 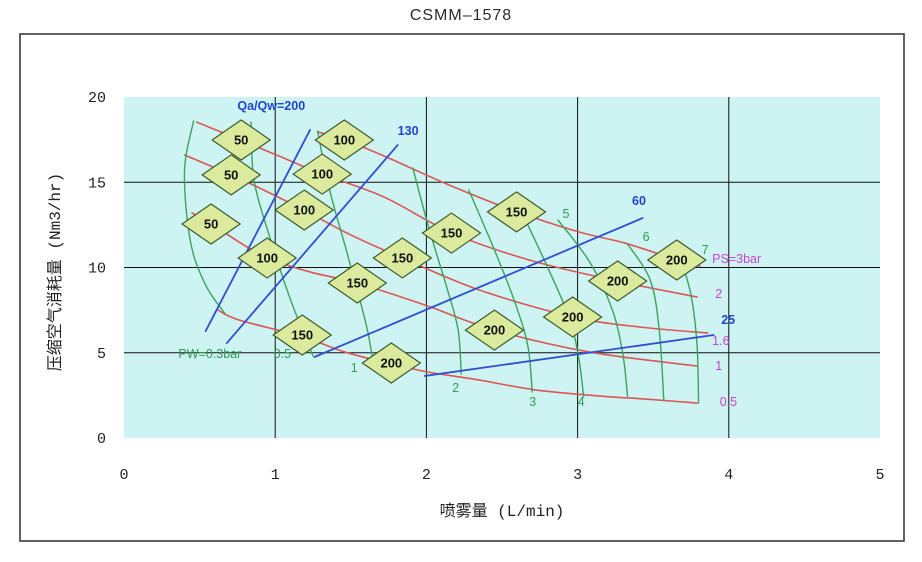 What do you see at coordinates (581, 402) in the screenshot?
I see `curve-label-4: 4` at bounding box center [581, 402].